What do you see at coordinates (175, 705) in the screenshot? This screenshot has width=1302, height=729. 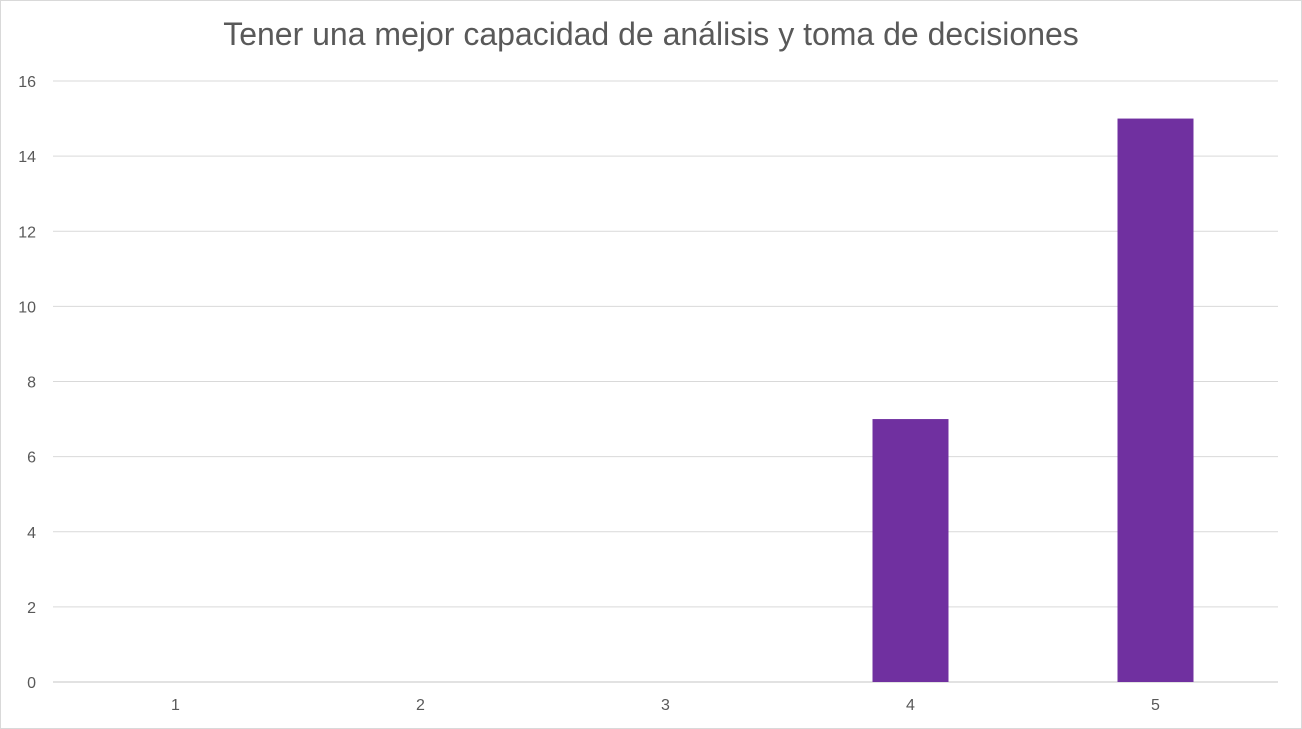 I see `x-tick-label: 1` at bounding box center [175, 705].